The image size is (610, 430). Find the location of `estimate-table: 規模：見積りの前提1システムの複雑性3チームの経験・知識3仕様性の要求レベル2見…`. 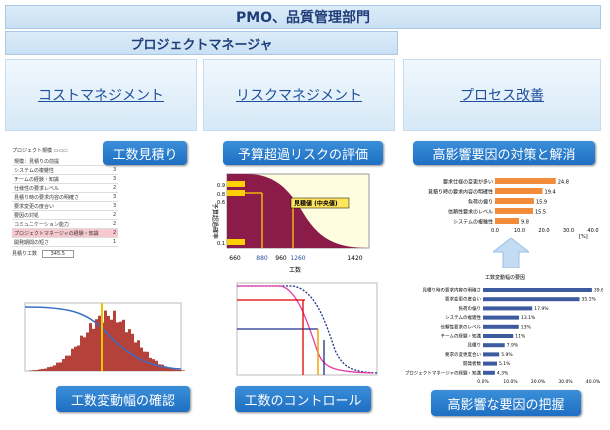

estimate-table: 規模：見積りの前提1システムの複雑性3チームの経験・知識3仕様性の要求レベル2見… is located at coordinates (65, 202).